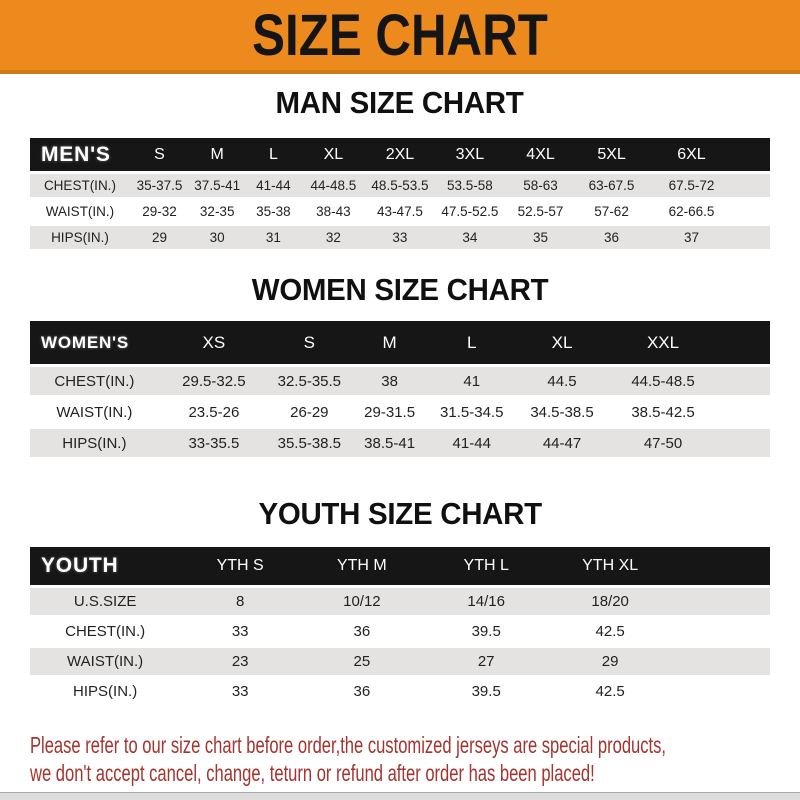 The image size is (800, 800). Describe the element at coordinates (611, 154) in the screenshot. I see `size-column-header: 5XL` at that location.